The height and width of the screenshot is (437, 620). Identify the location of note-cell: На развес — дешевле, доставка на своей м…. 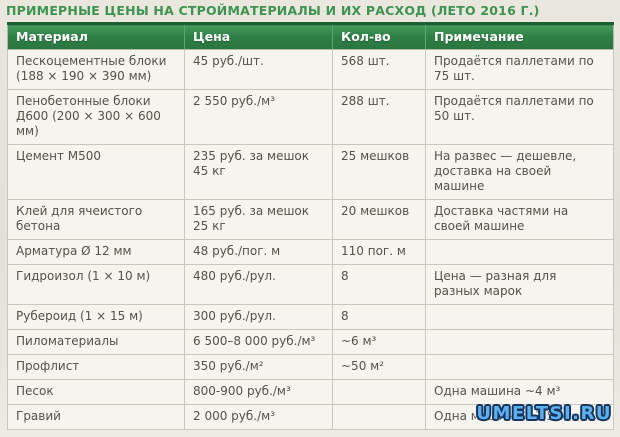
(519, 172).